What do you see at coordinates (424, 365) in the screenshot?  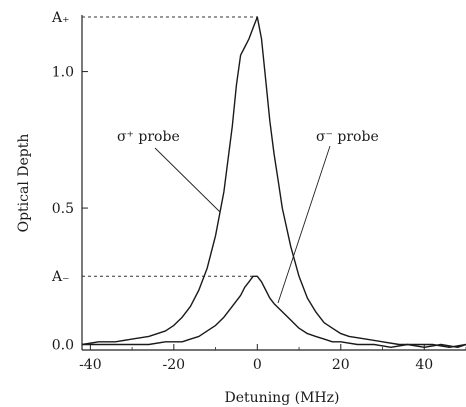 I see `x-tick-label: 40` at bounding box center [424, 365].